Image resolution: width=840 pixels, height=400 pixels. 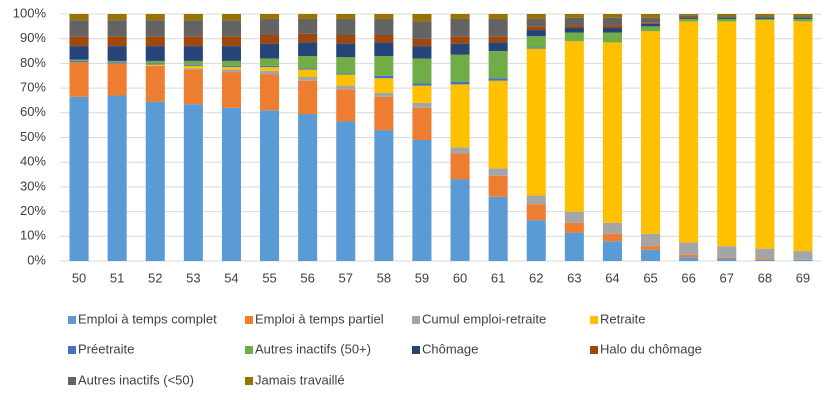 I want to click on x-tick-label: 66, so click(x=688, y=277).